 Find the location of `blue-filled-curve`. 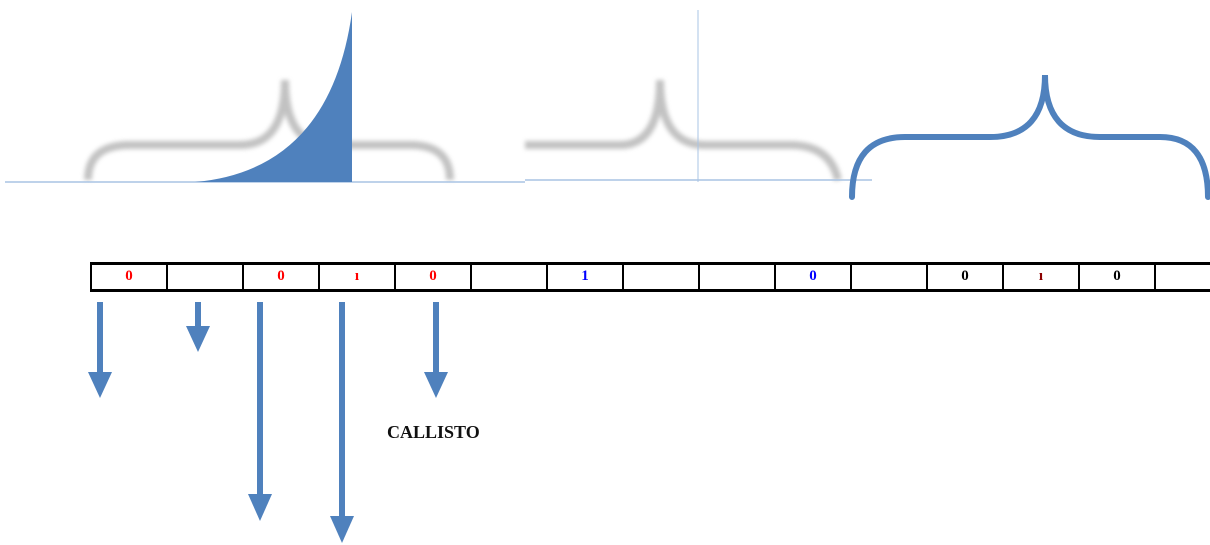

blue-filled-curve is located at coordinates (273, 97).